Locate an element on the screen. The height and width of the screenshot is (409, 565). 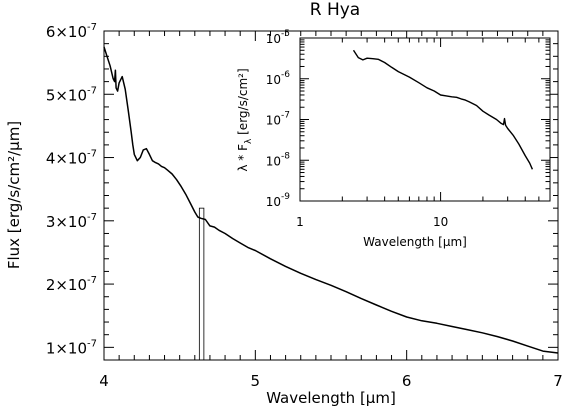
main-y-tick-label: 6×10⁻⁷ is located at coordinates (71, 31).